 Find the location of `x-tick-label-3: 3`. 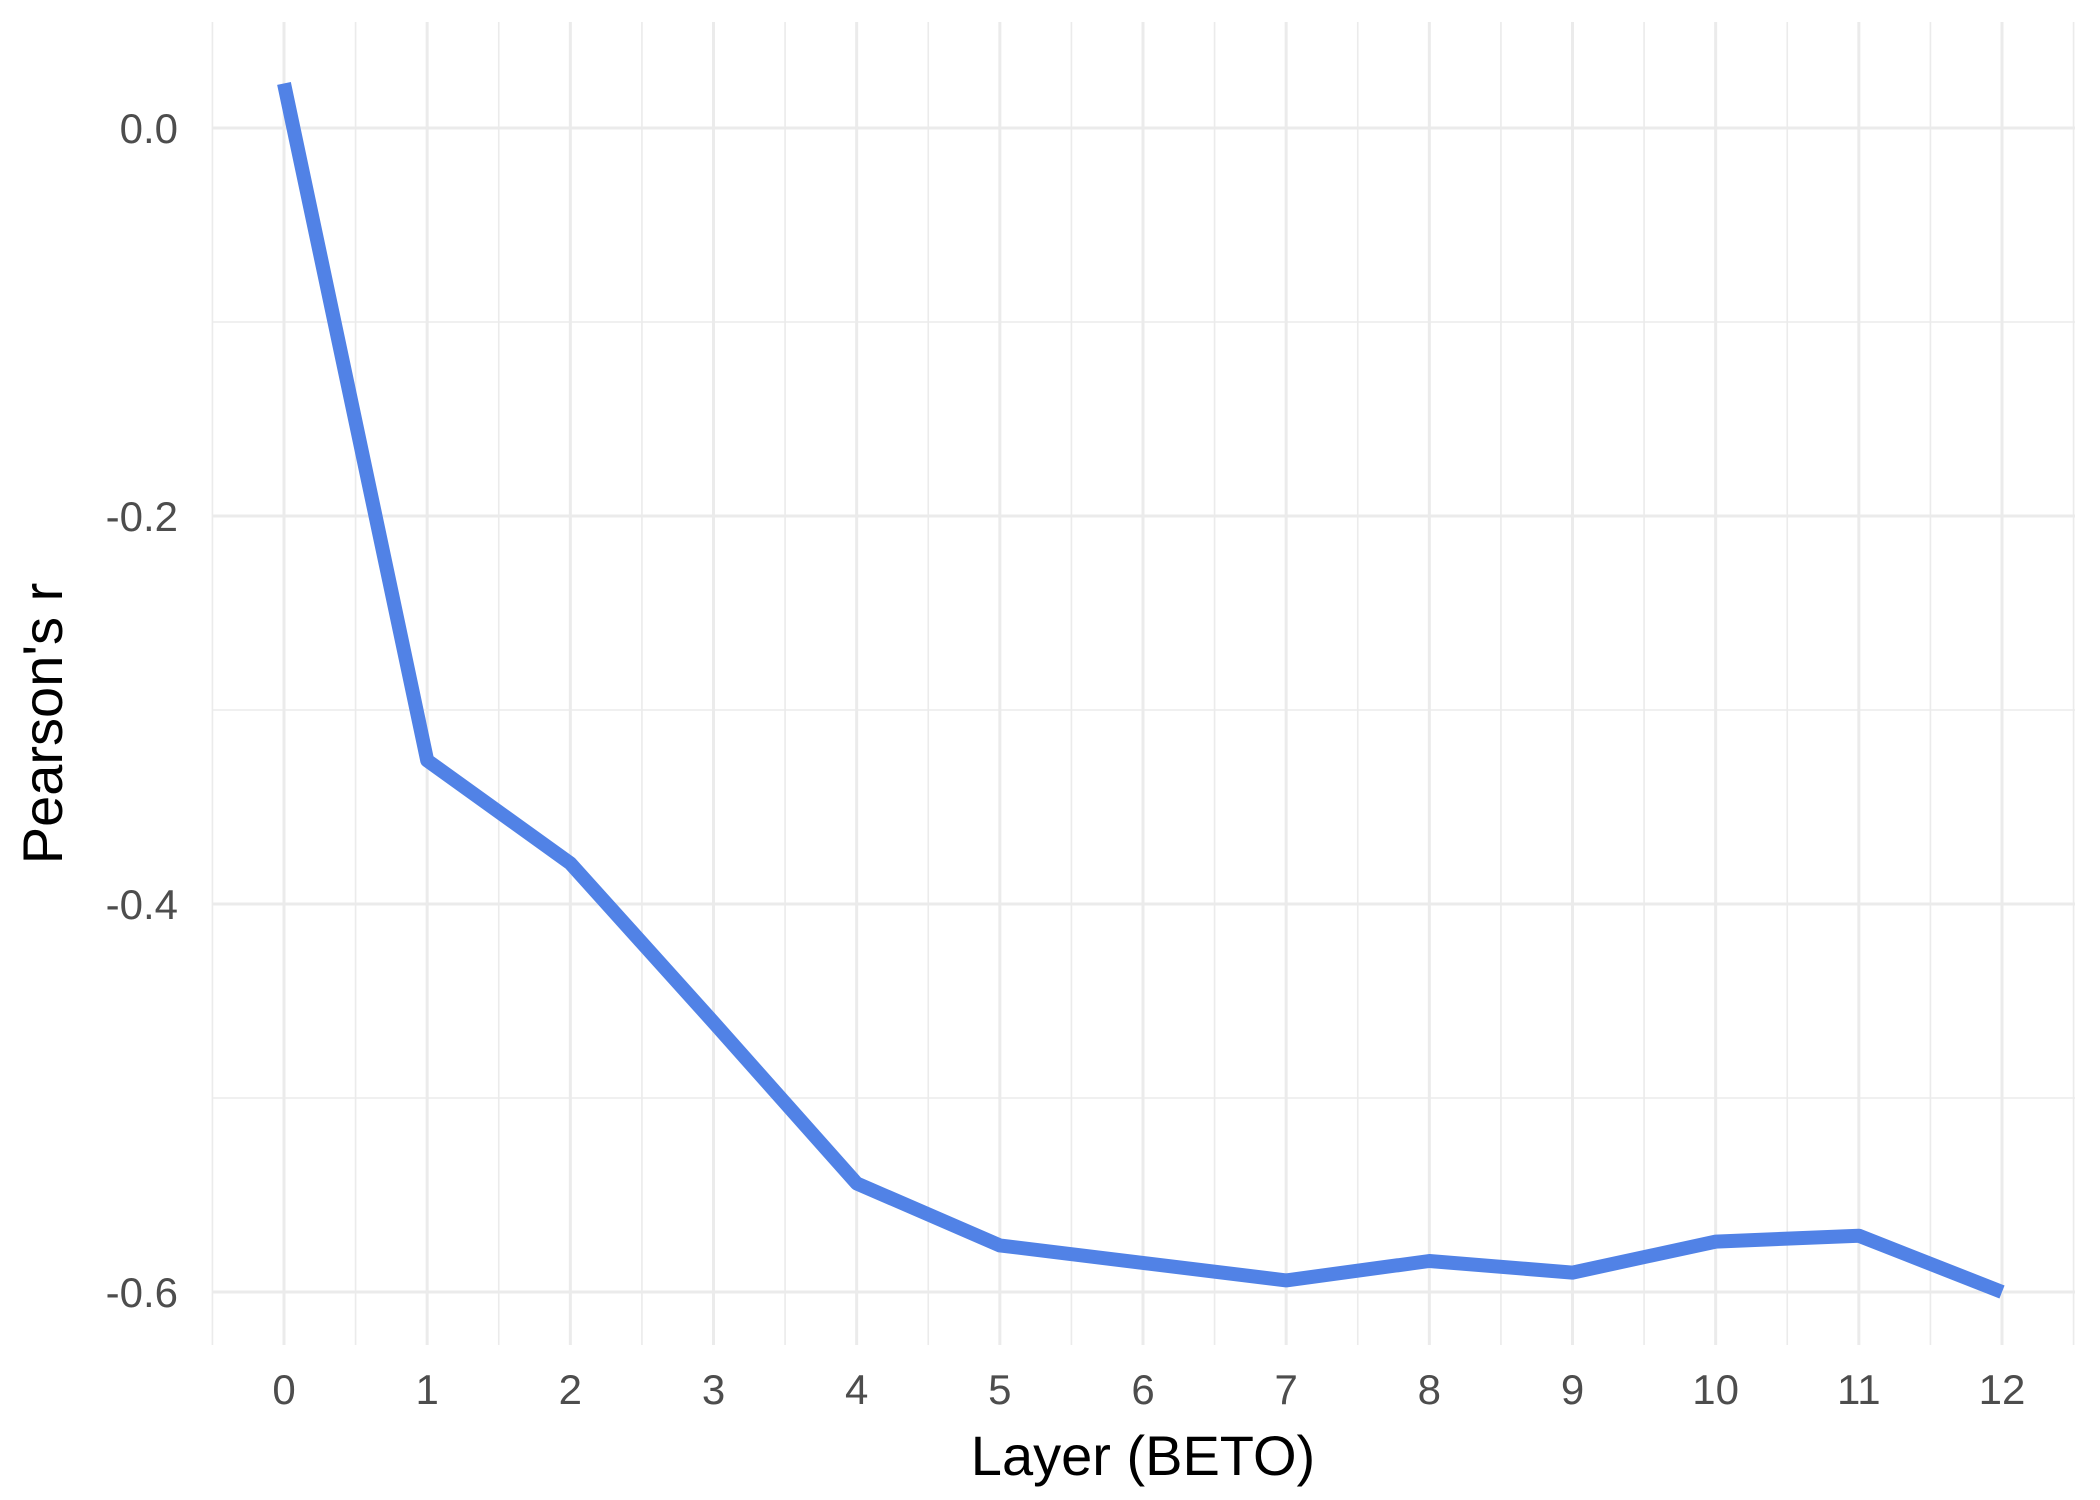

x-tick-label-3: 3 is located at coordinates (713, 1389).